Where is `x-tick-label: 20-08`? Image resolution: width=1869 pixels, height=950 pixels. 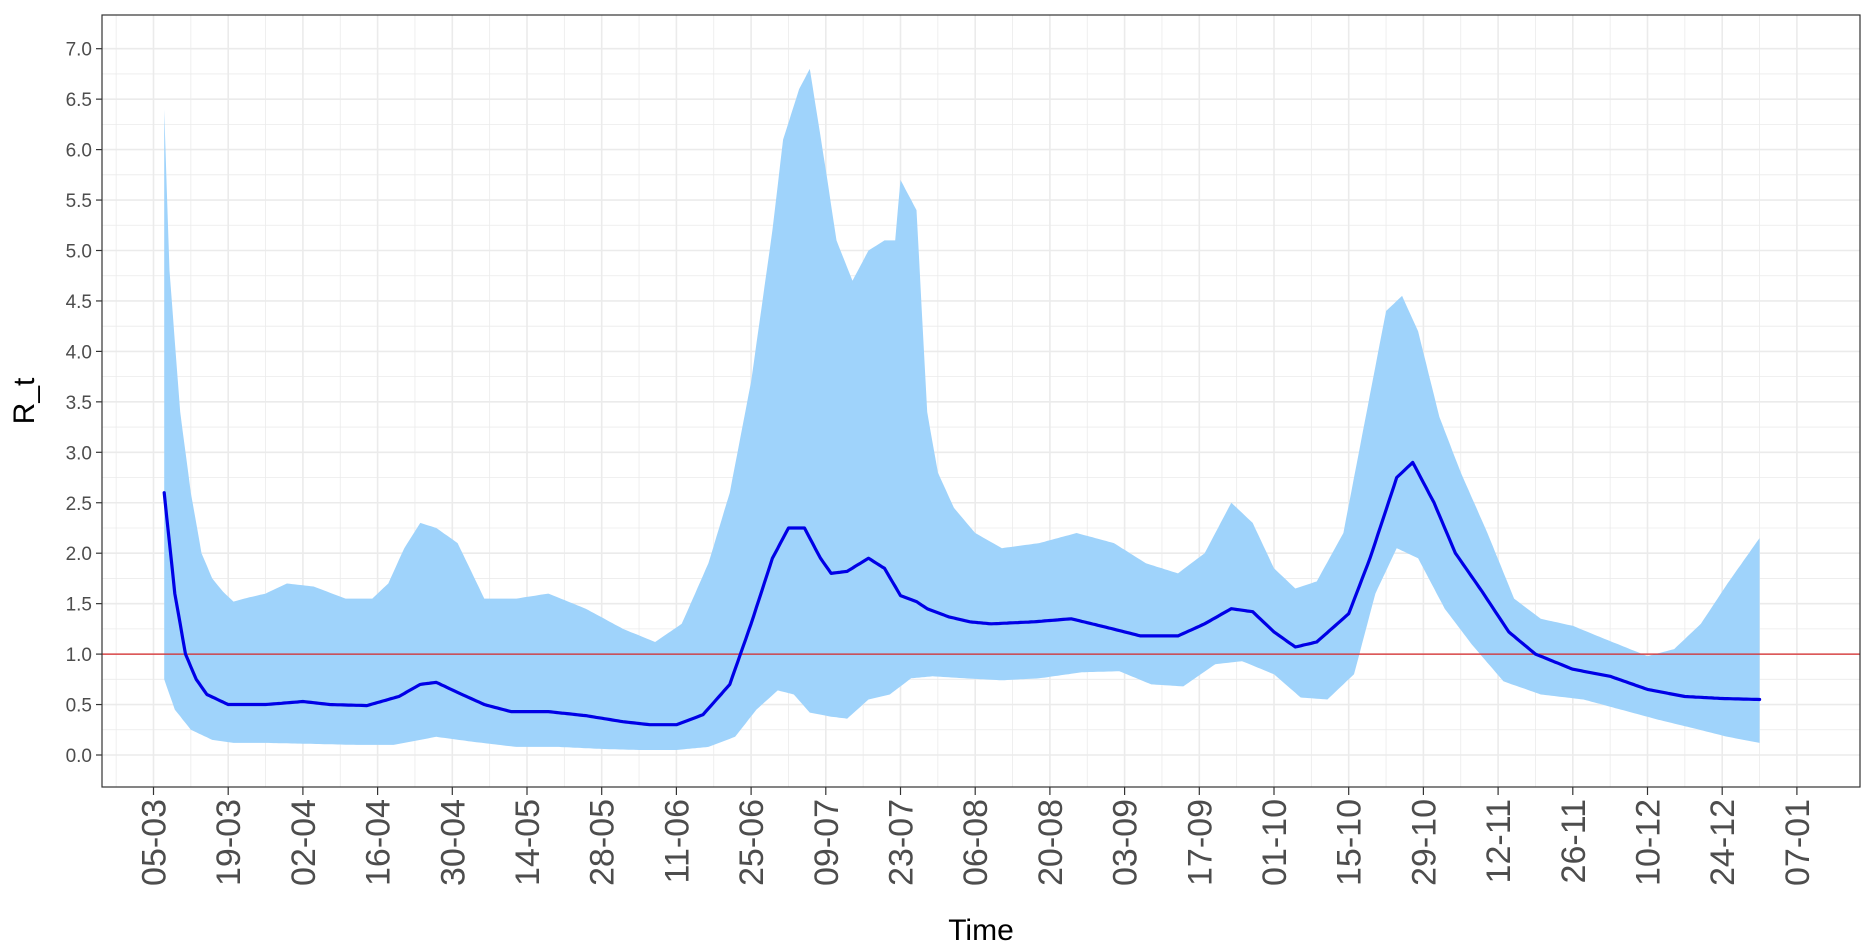
x-tick-label: 20-08 is located at coordinates (1051, 842).